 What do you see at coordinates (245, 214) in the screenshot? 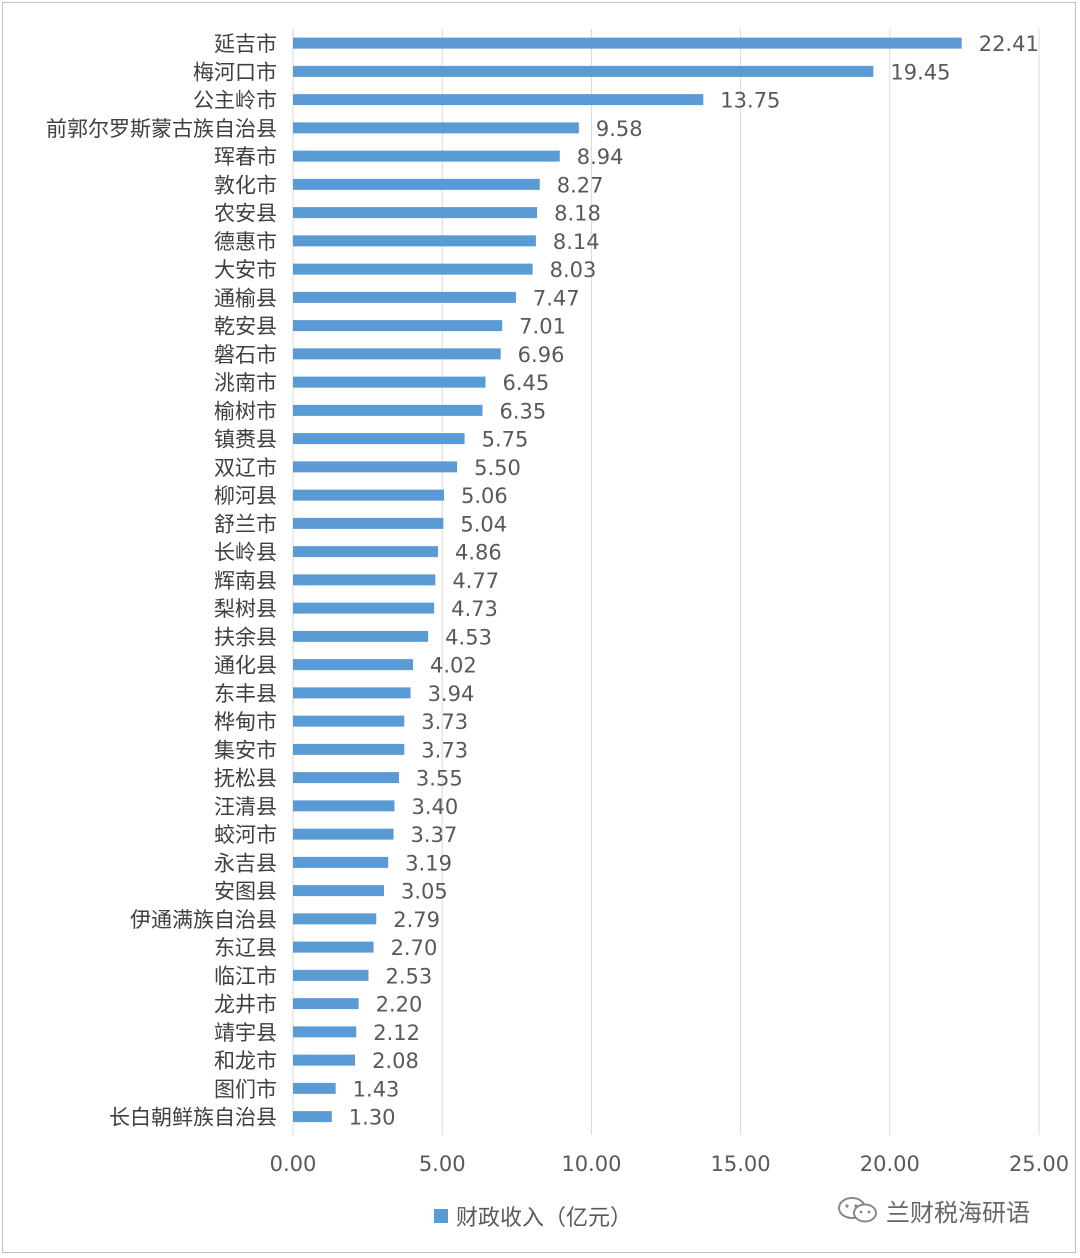
I see `category-label: 农安县` at bounding box center [245, 214].